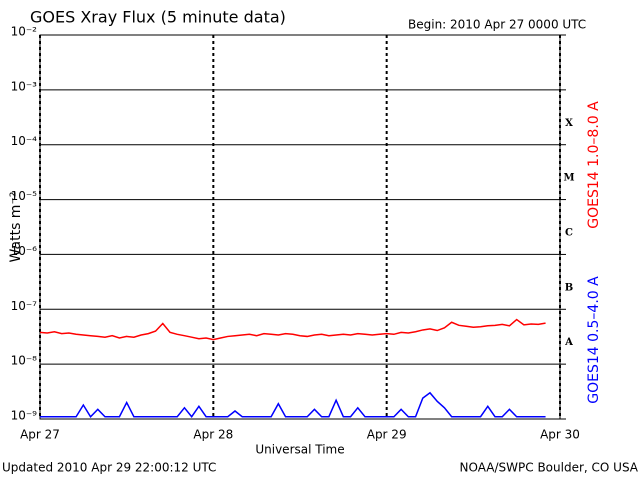 This screenshot has width=640, height=480. Describe the element at coordinates (568, 342) in the screenshot. I see `flare-class-label: A` at that location.